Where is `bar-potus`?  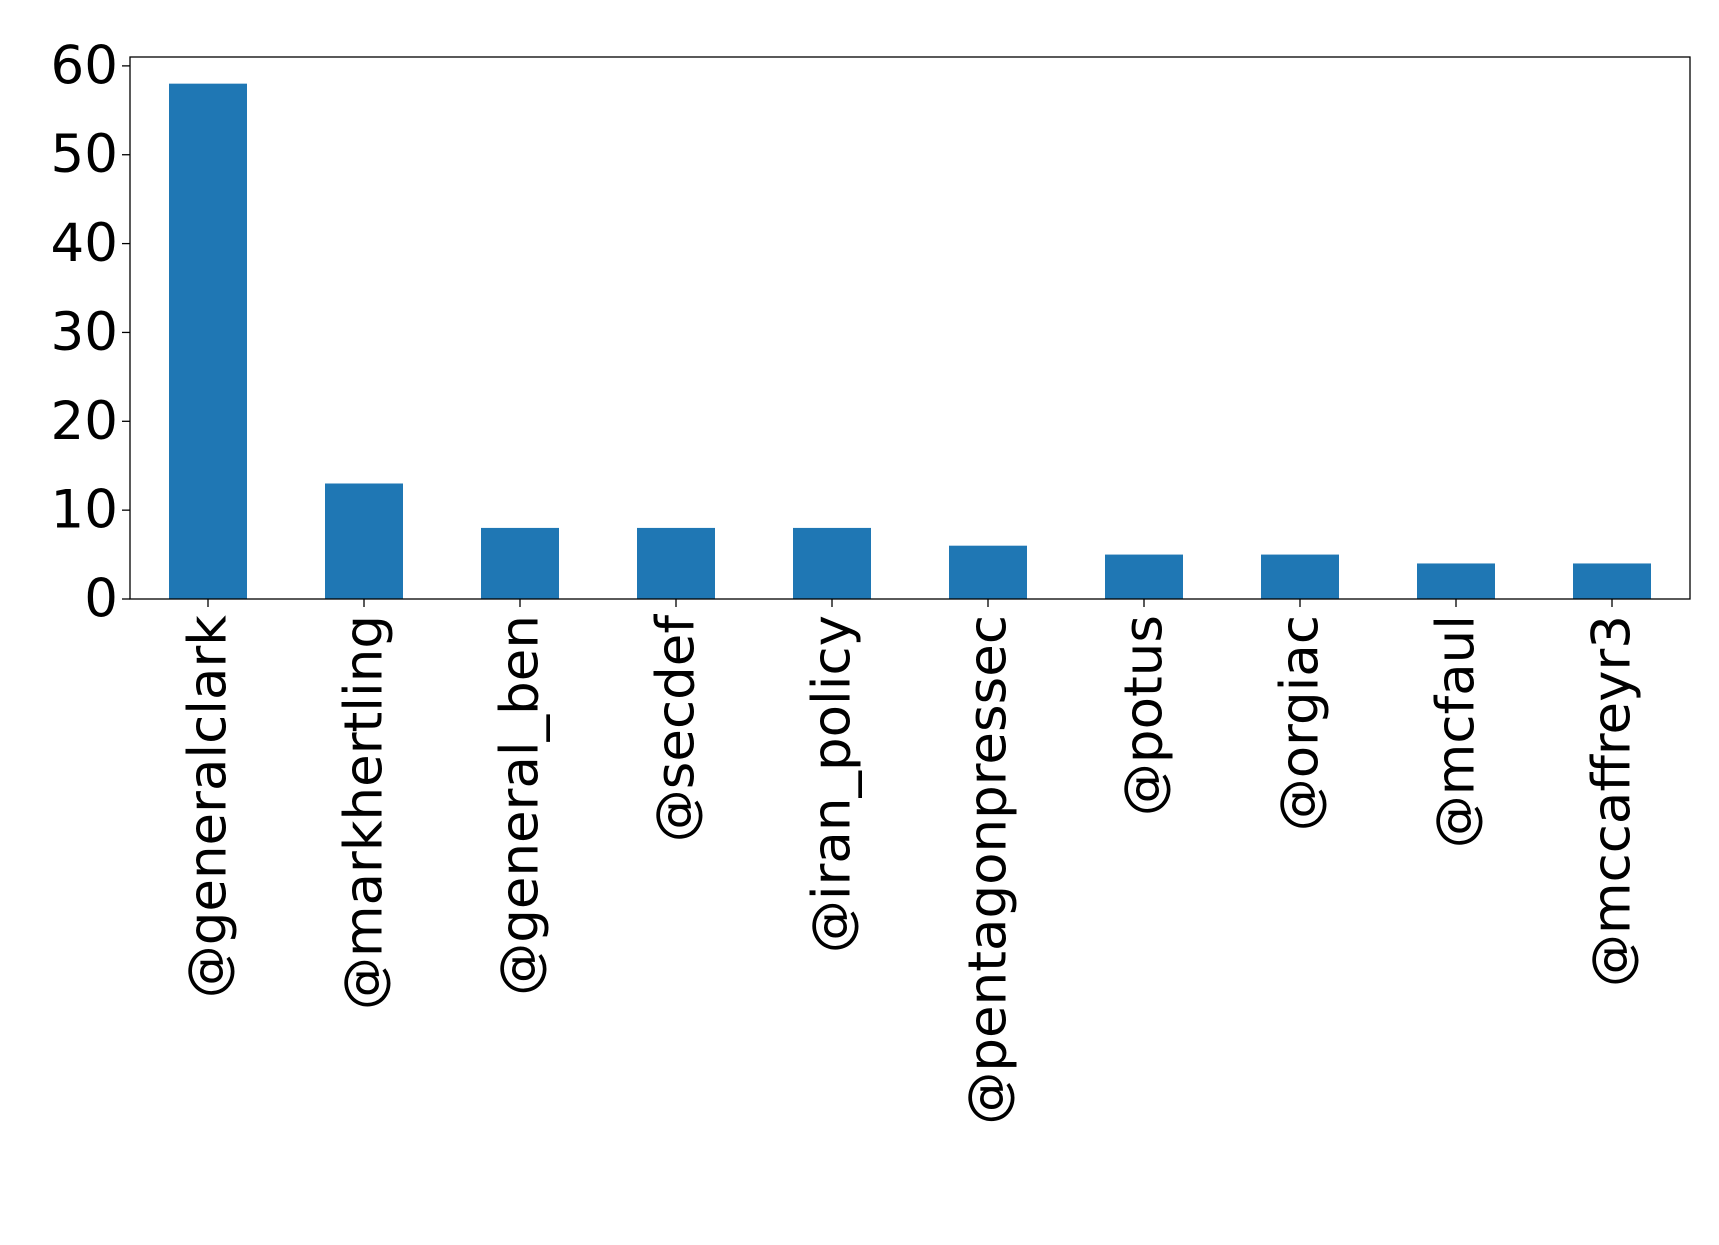 bar-potus is located at coordinates (1144, 576).